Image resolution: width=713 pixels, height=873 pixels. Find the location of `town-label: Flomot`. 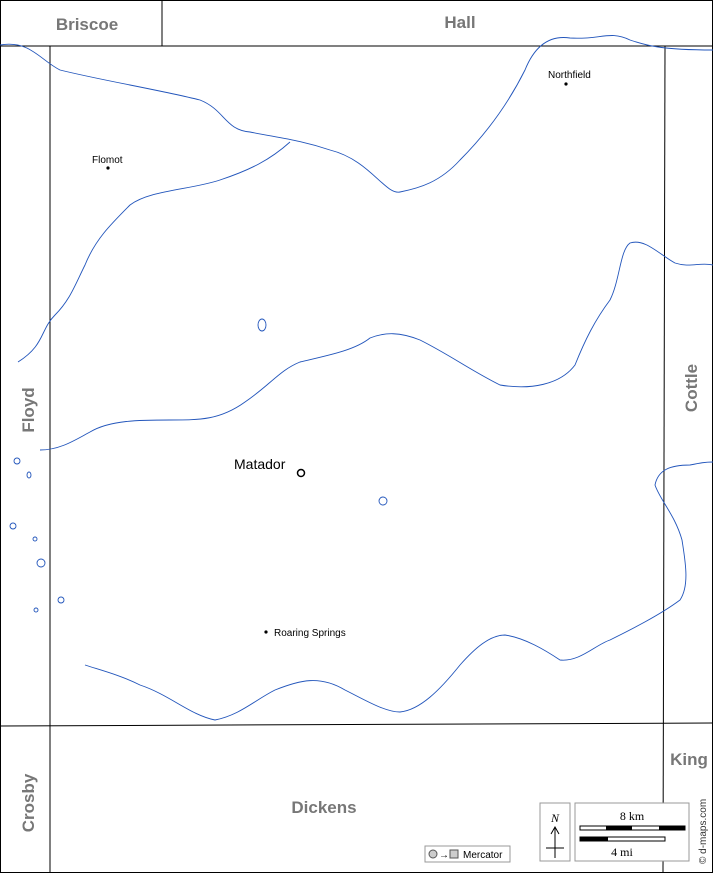

town-label: Flomot is located at coordinates (107, 160).